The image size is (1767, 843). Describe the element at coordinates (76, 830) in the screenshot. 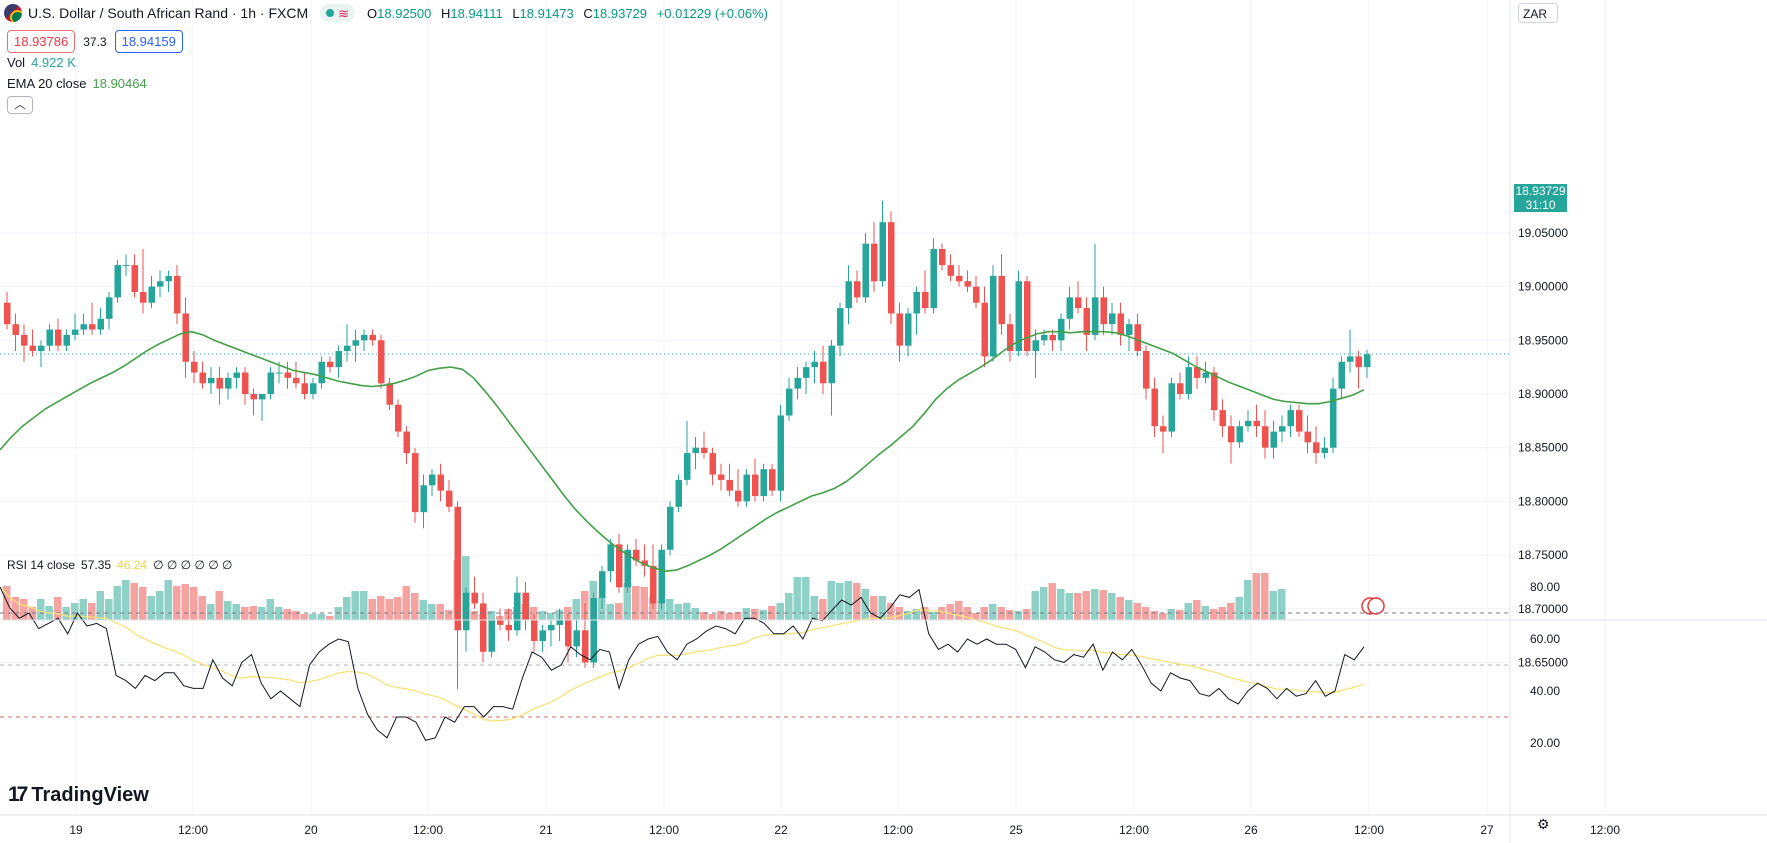

I see `time-tick-label: 19` at that location.